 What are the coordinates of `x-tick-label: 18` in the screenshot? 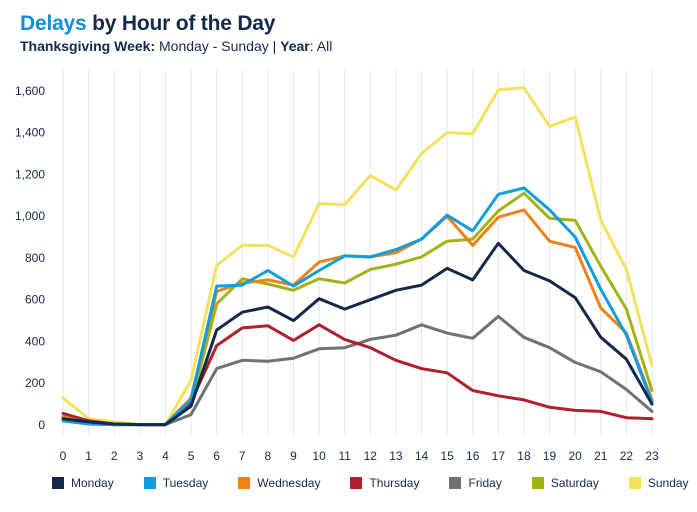 It's located at (524, 456).